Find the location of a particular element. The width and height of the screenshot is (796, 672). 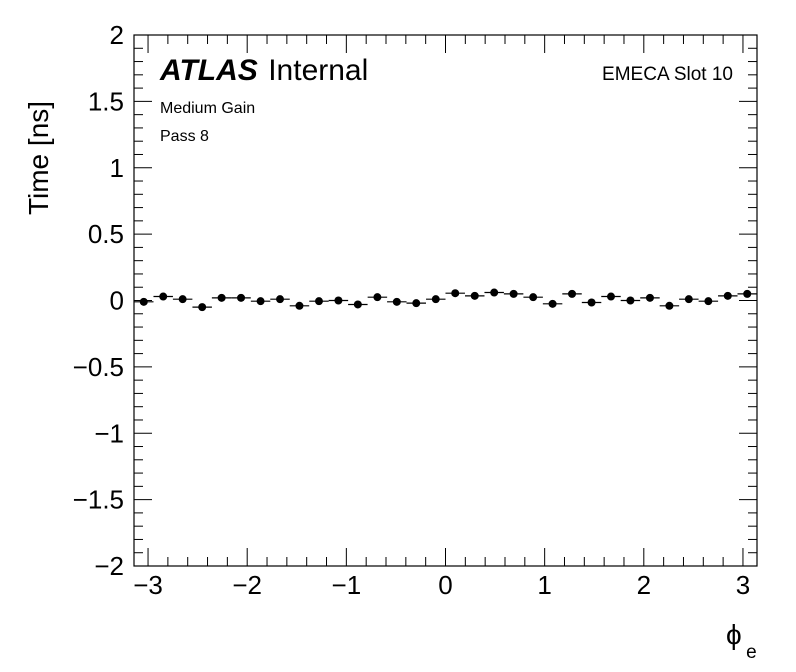

y-axis-title: Time [ns] is located at coordinates (38, 158).